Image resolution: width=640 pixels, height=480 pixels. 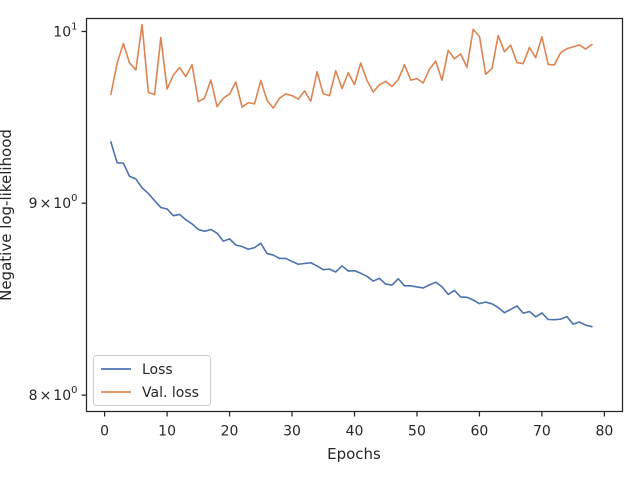 I want to click on x-tick-label-4: 40, so click(x=355, y=432).